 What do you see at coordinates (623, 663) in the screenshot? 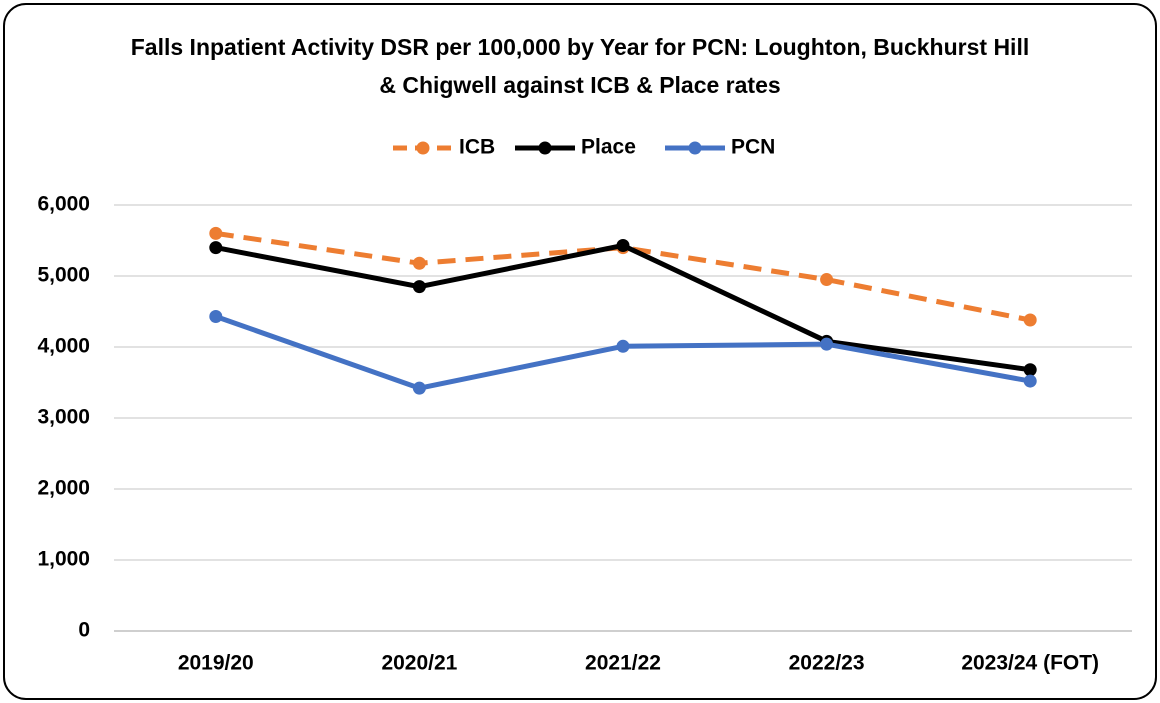
I see `x-tick-label: 2021/22` at bounding box center [623, 663].